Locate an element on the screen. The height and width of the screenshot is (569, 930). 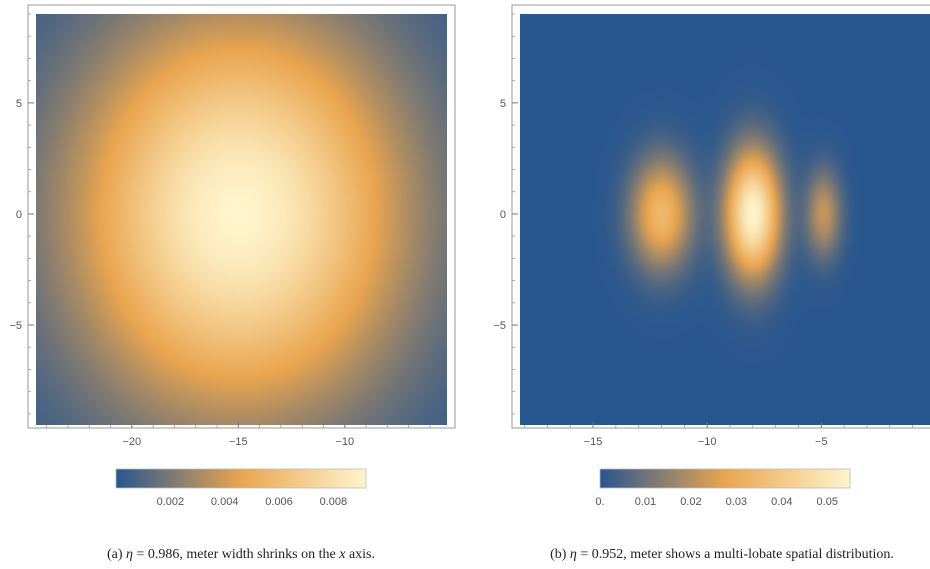
colorbar-tick-label: 0.006 is located at coordinates (279, 502).